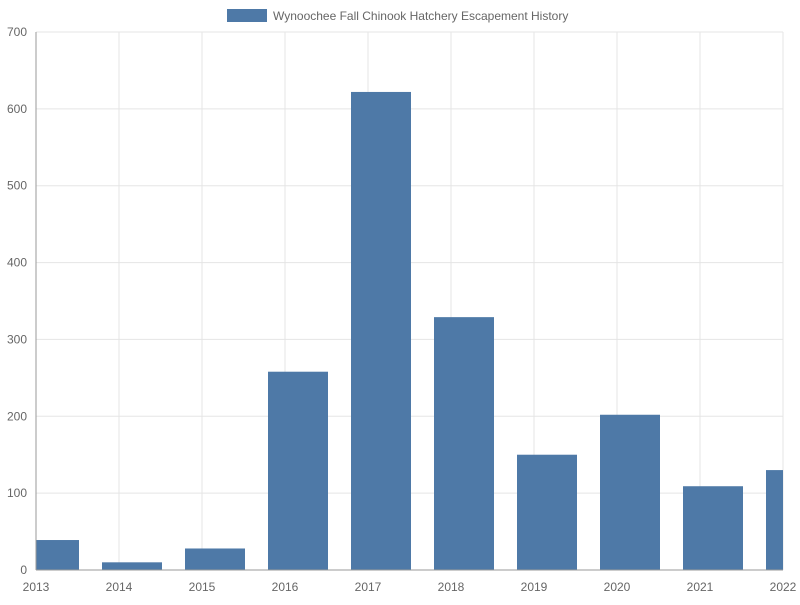 This screenshot has height=605, width=800. Describe the element at coordinates (132, 566) in the screenshot. I see `bar-2014` at that location.